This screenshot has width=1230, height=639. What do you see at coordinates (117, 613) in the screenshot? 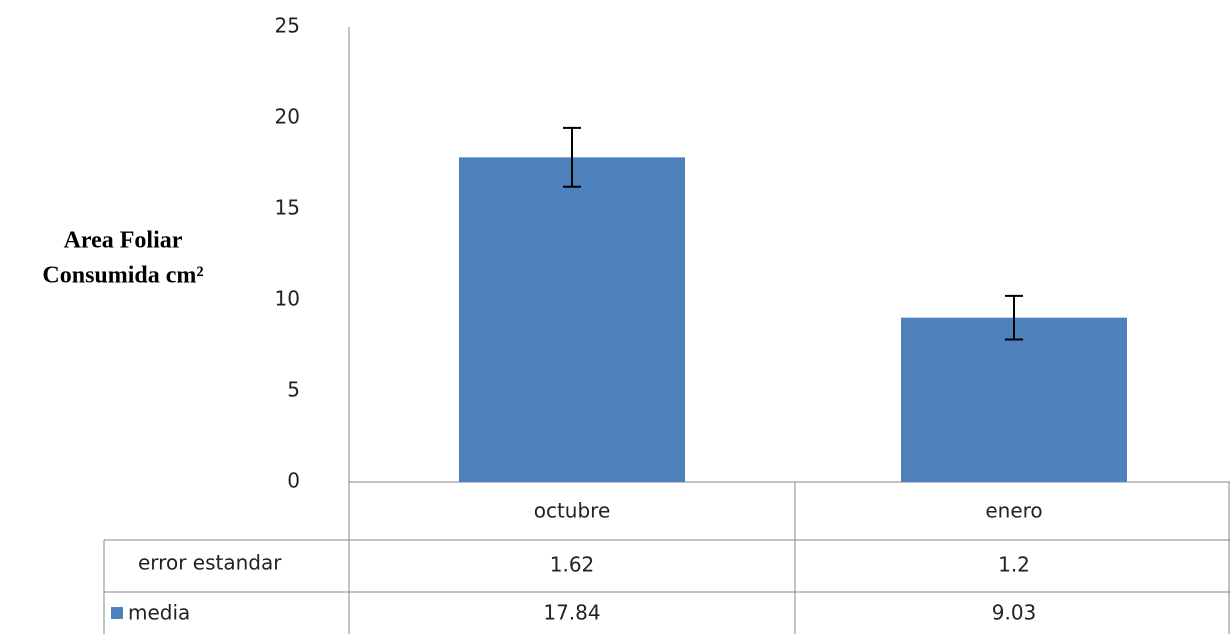
I see `legend-key` at bounding box center [117, 613].